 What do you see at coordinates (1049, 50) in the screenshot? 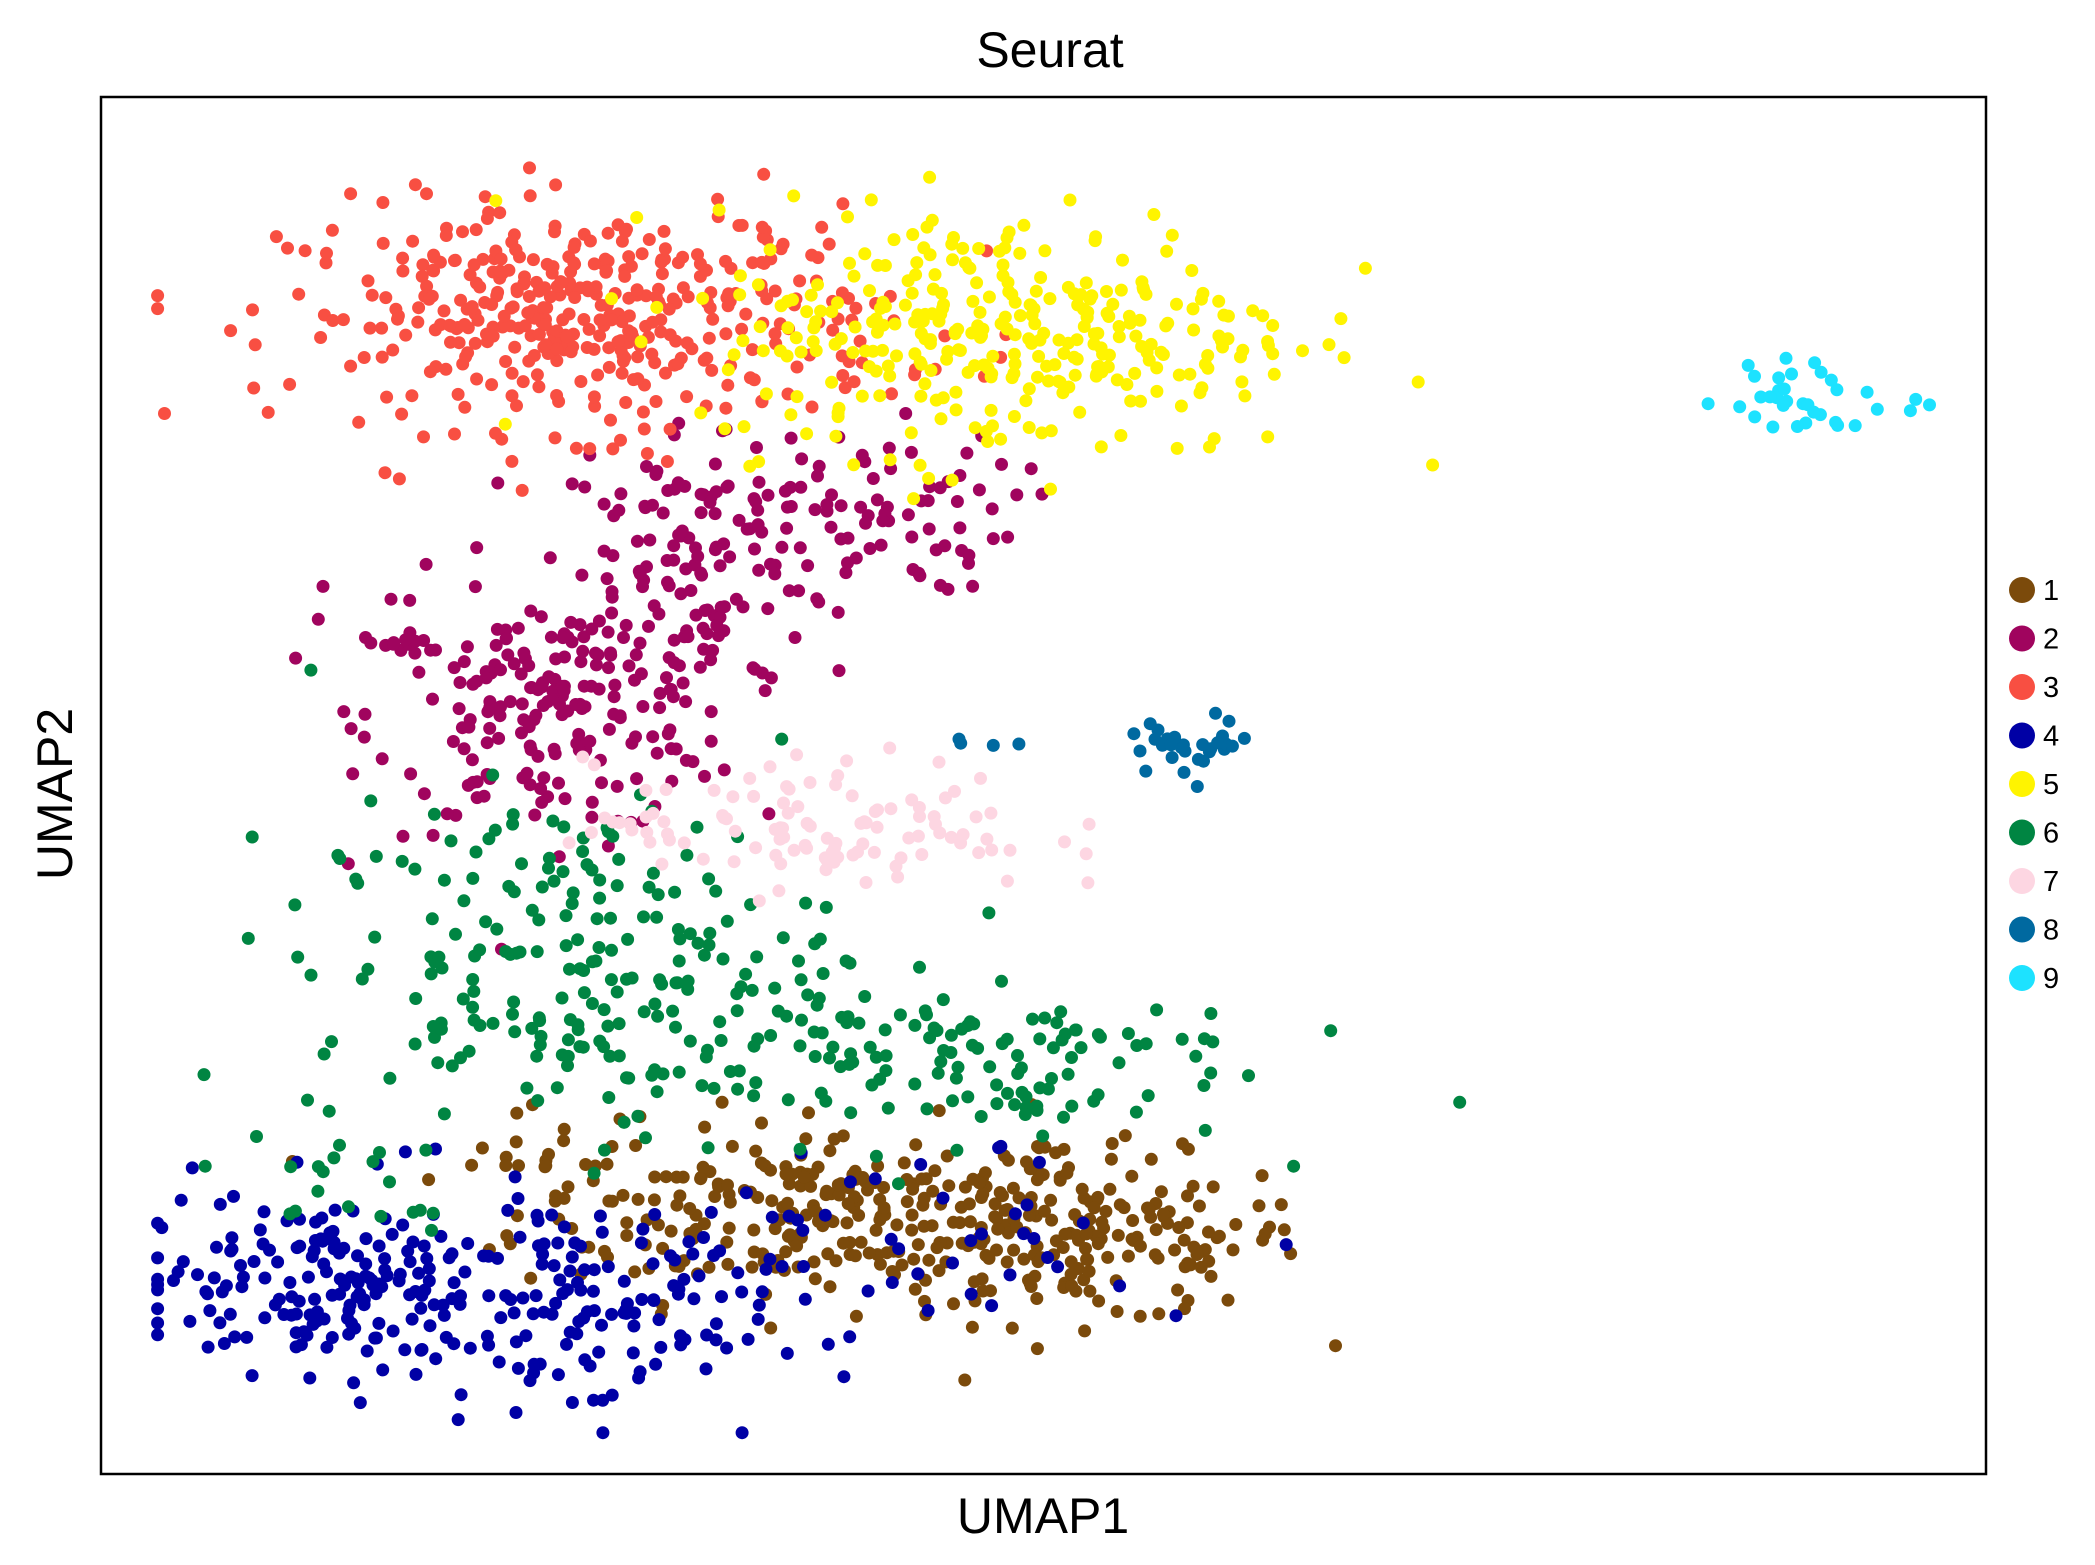
I see `chart-title: Seurat` at bounding box center [1049, 50].